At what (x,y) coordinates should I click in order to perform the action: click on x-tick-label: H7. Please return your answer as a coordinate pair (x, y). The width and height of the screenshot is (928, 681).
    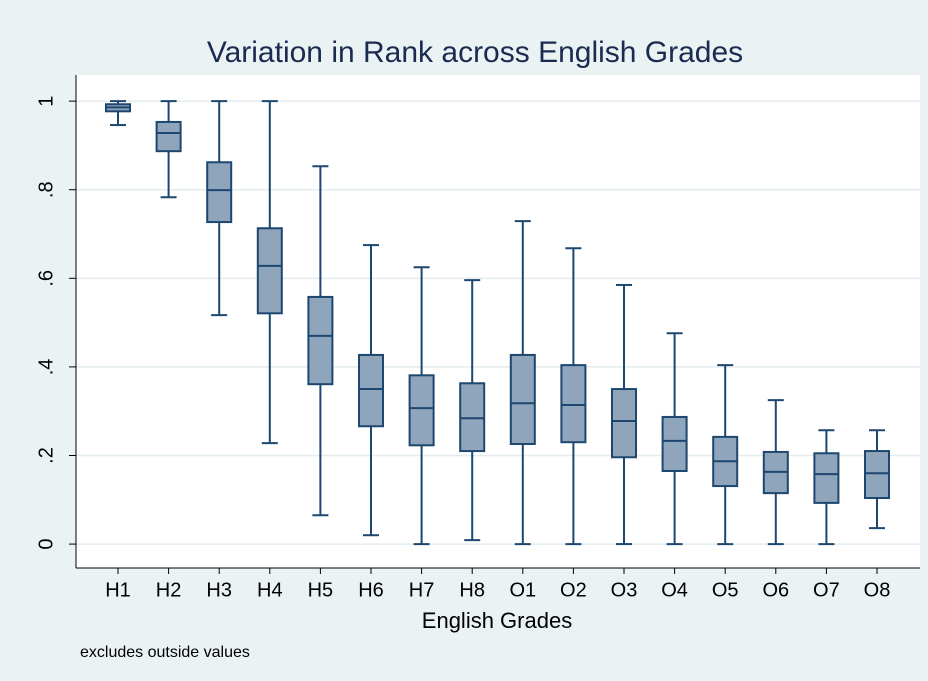
    Looking at the image, I should click on (422, 590).